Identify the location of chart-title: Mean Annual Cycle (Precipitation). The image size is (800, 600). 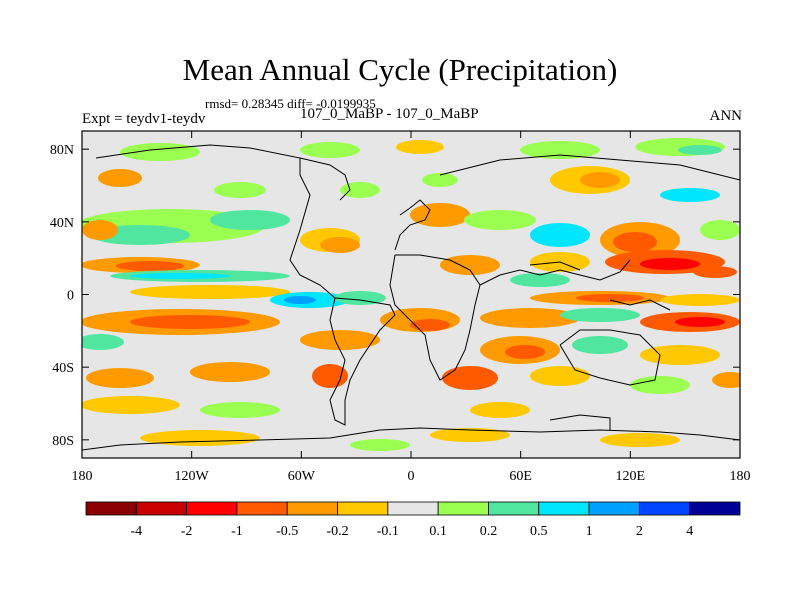
(400, 69).